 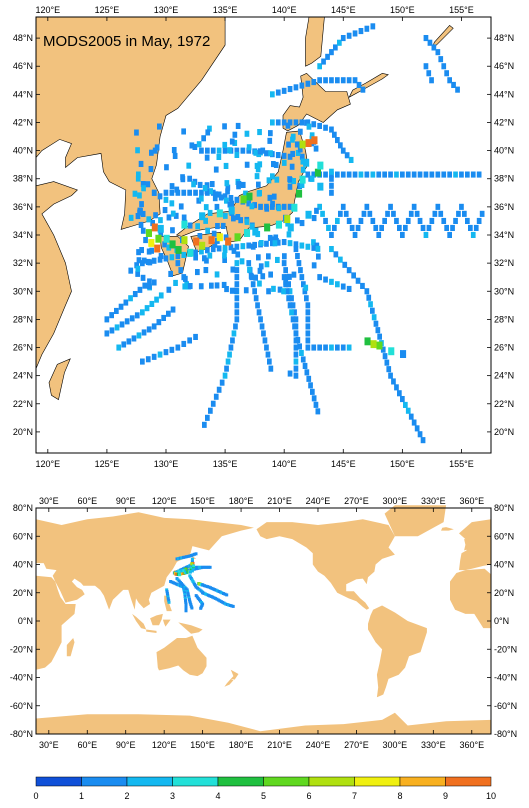 I want to click on lon-tick-label: 30°E, so click(x=49, y=501).